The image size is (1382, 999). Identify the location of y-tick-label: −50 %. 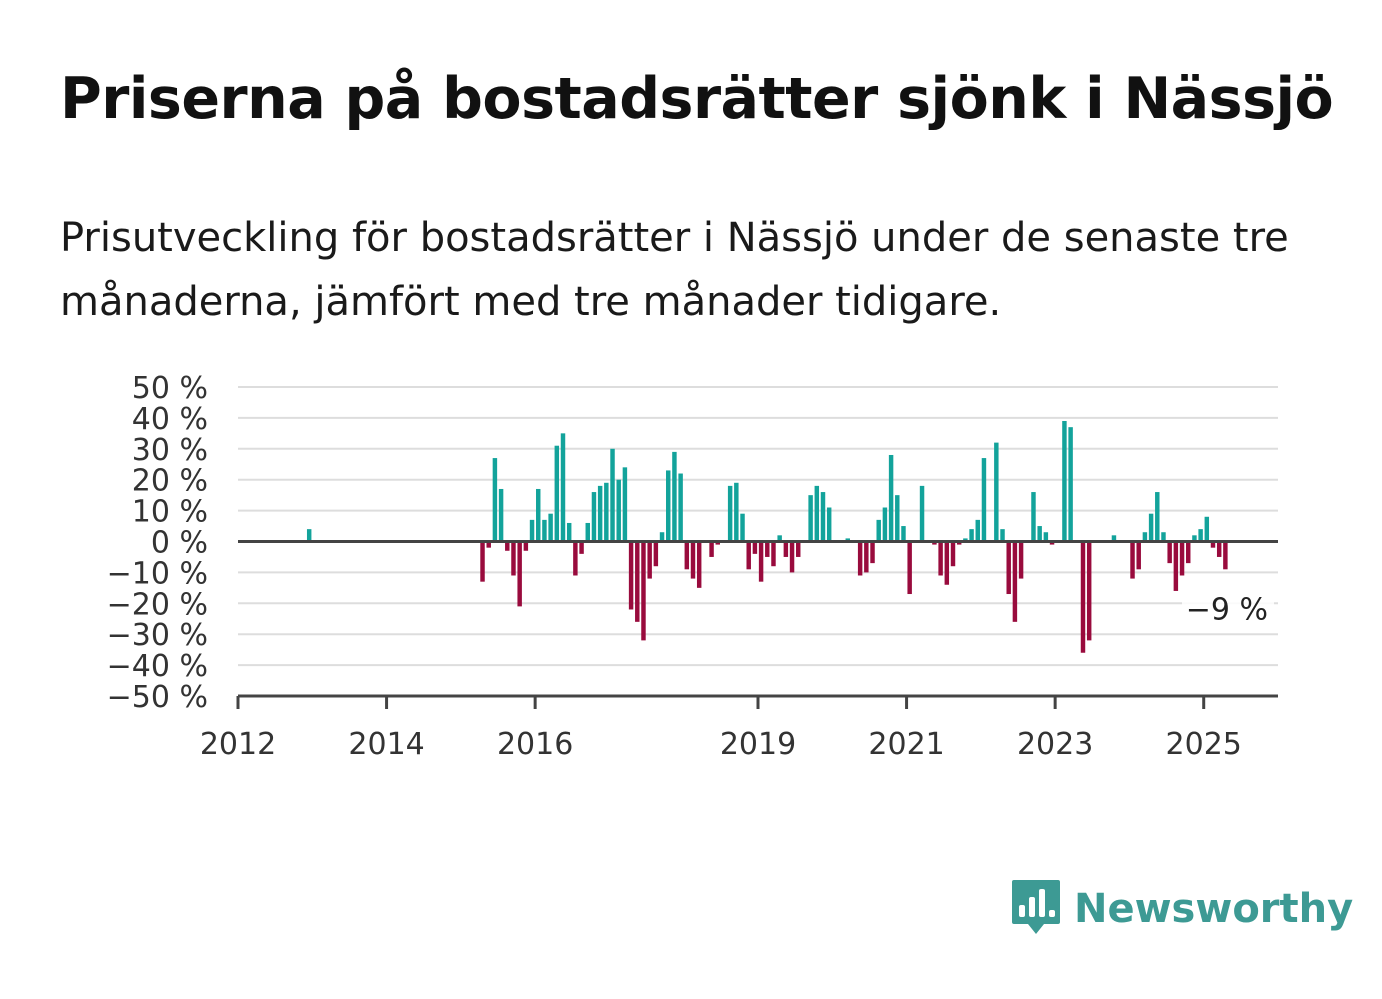
(157, 697).